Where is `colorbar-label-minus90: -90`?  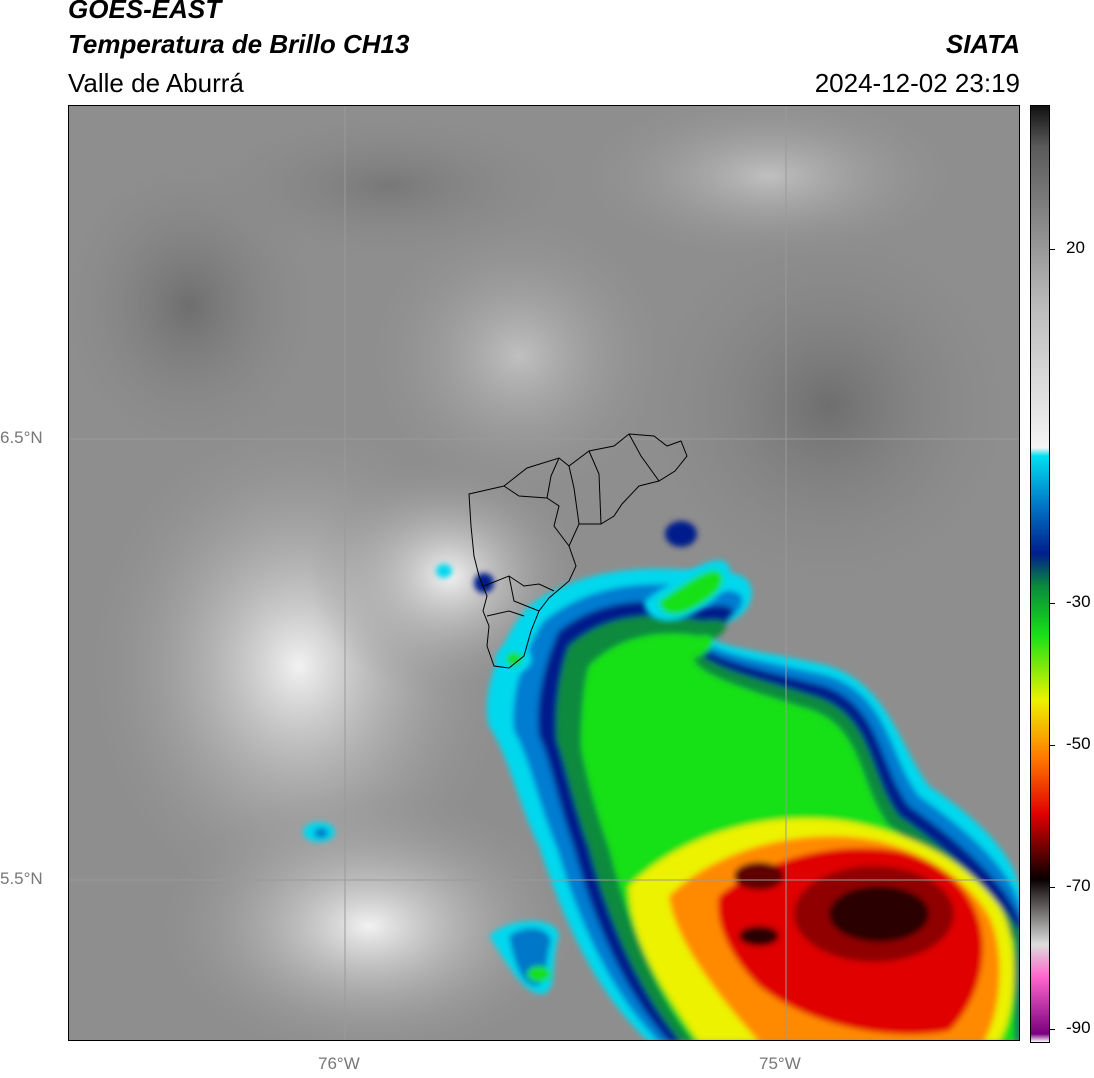
colorbar-label-minus90: -90 is located at coordinates (1078, 1027).